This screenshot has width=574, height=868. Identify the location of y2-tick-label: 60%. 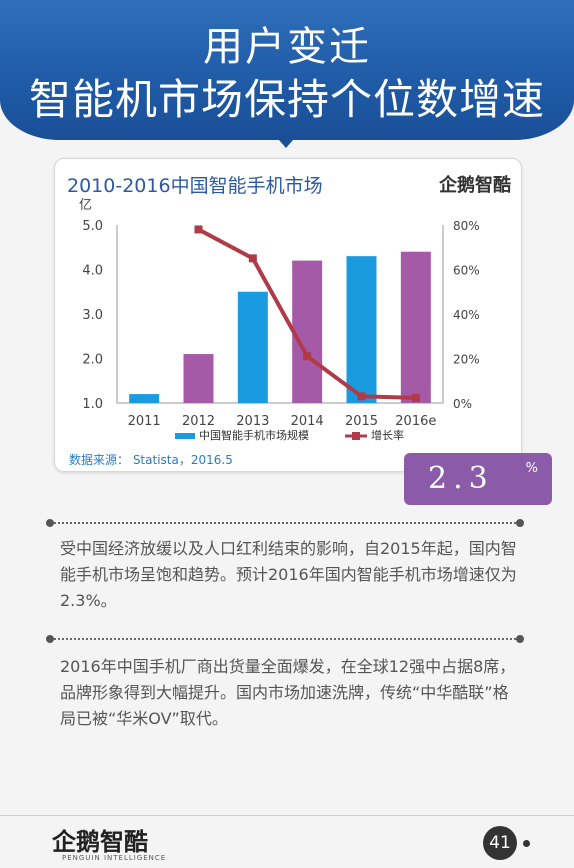
(466, 271).